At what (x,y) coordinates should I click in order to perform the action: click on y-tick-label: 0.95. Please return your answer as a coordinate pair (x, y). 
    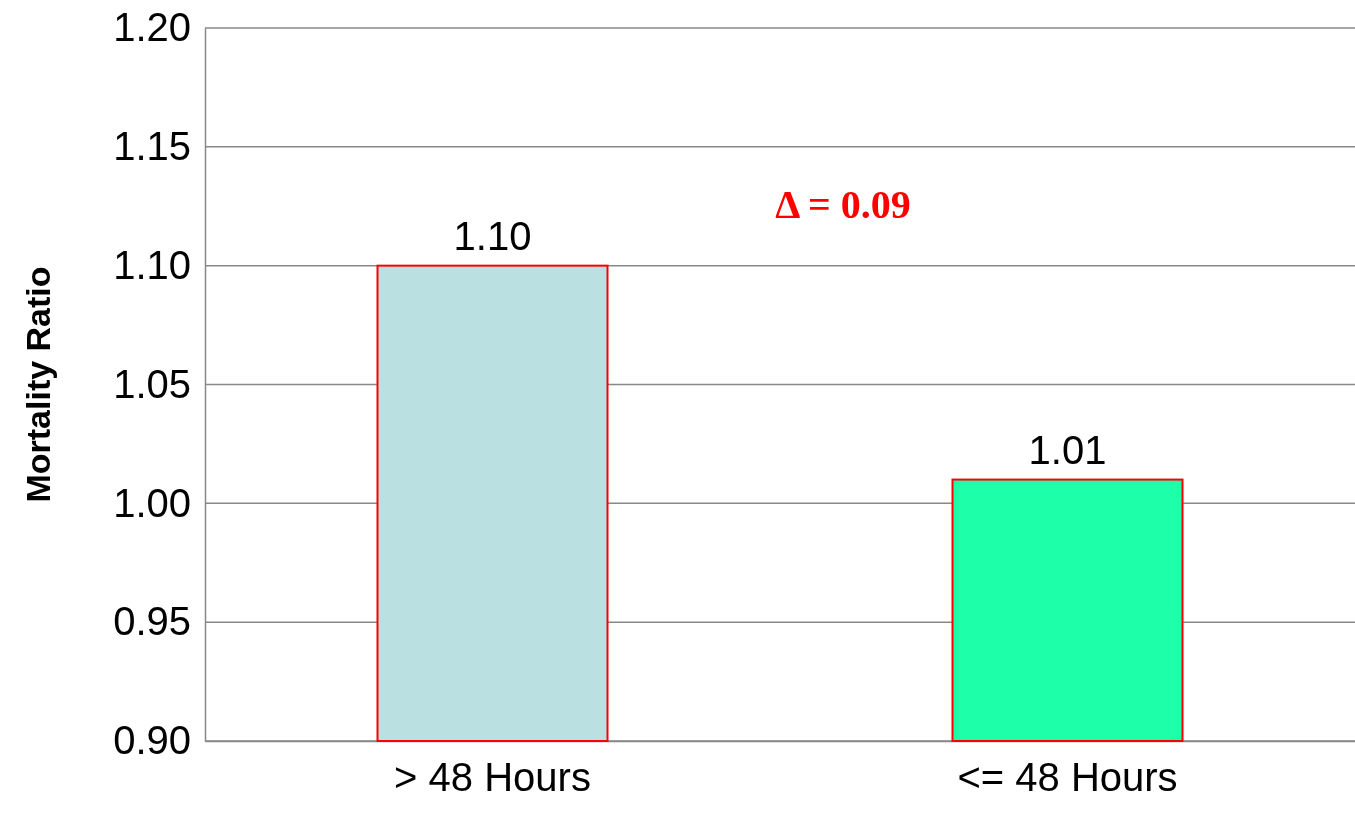
    Looking at the image, I should click on (152, 621).